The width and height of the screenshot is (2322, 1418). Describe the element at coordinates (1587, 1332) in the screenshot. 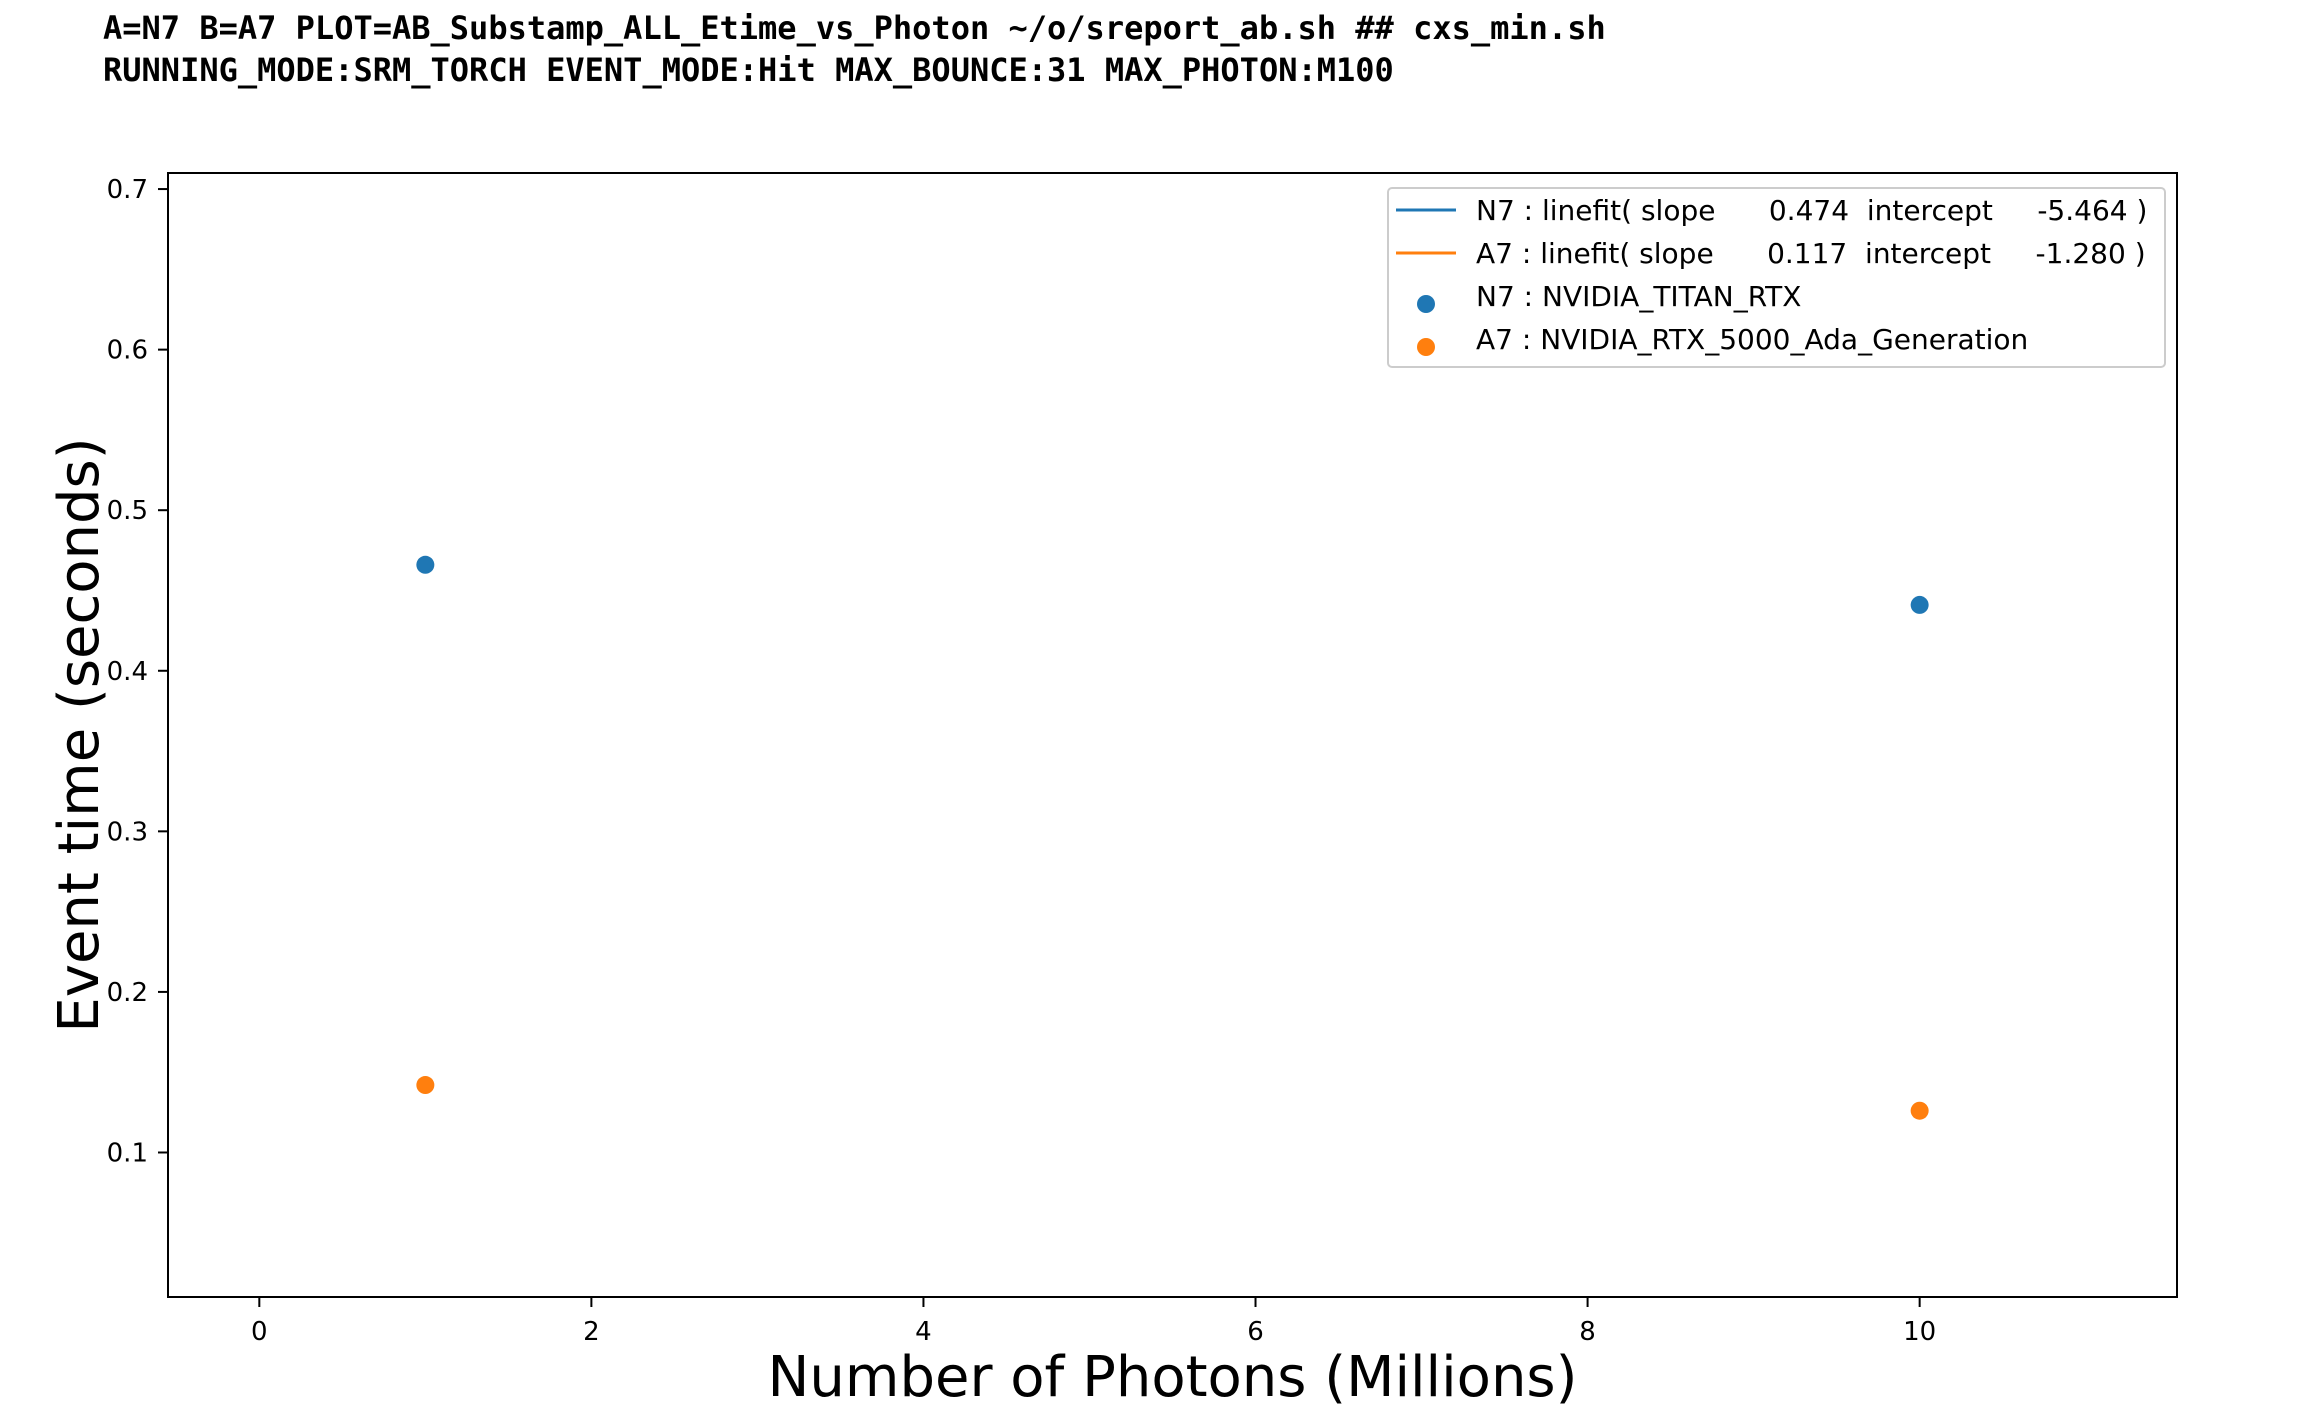

I see `x-tick-label: 8` at that location.